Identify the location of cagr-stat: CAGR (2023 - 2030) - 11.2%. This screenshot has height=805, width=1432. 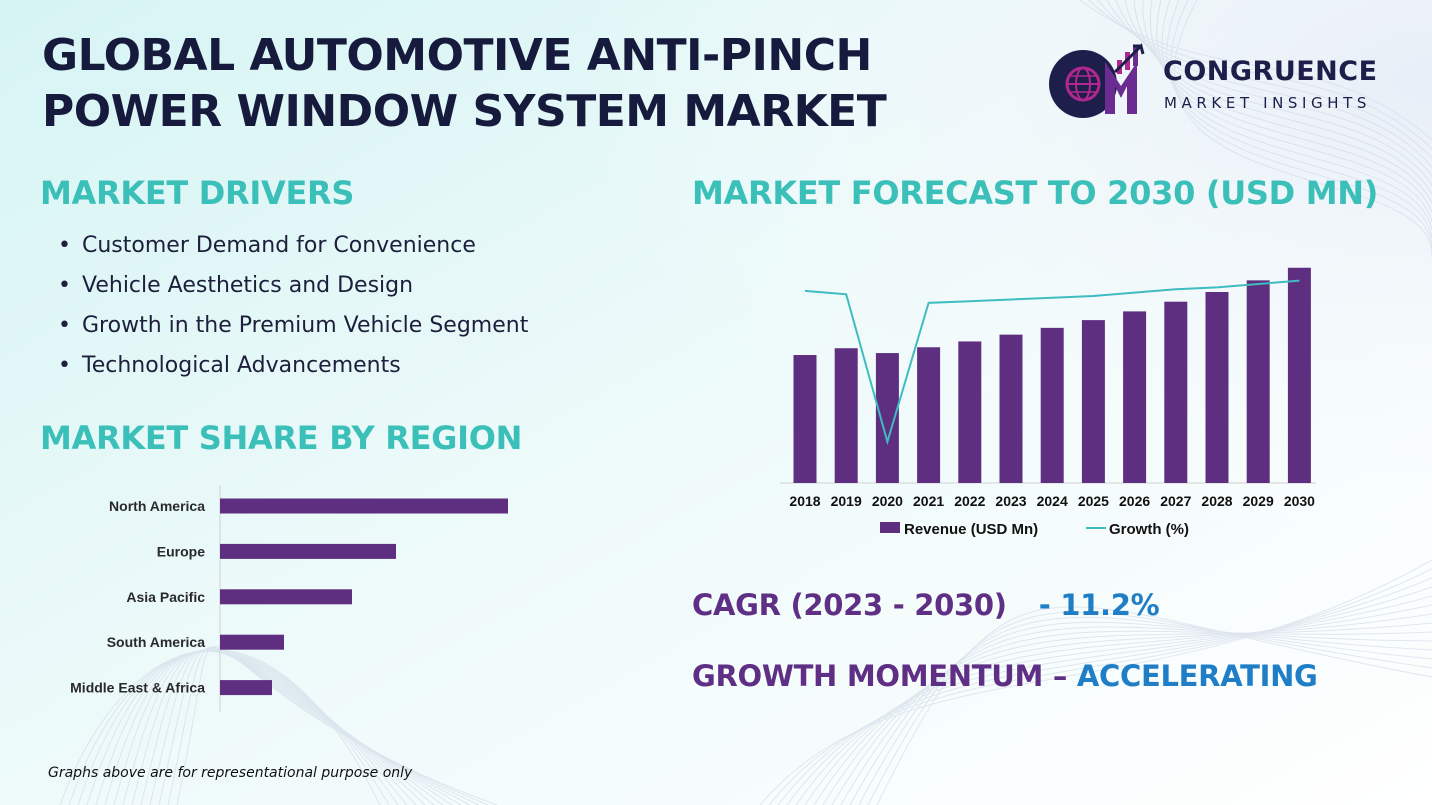
(926, 605).